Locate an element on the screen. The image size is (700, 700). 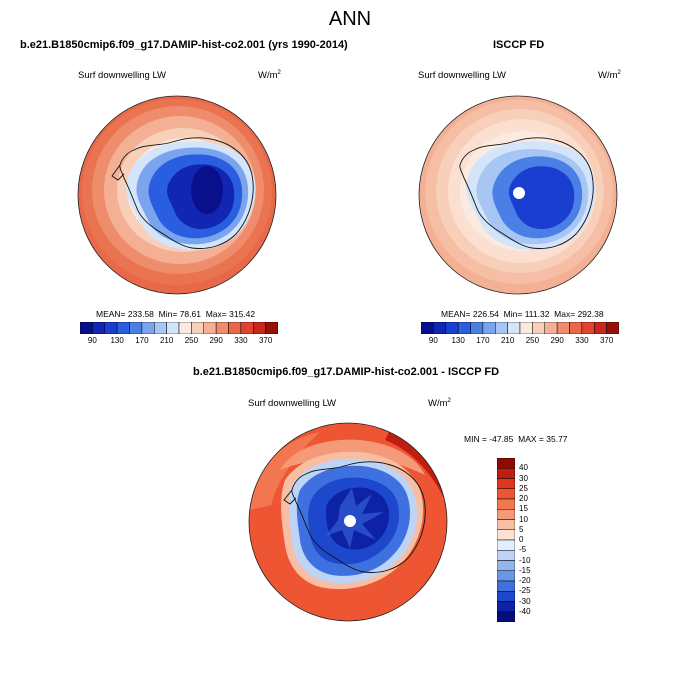
colorbar-tick-label: -5 is located at coordinates (523, 550).